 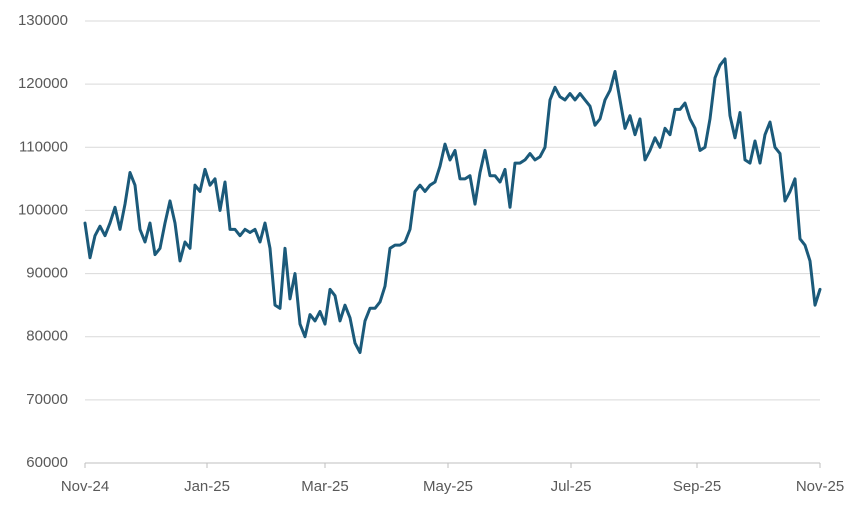 I want to click on x-tick-label: Sep-25, so click(x=697, y=486).